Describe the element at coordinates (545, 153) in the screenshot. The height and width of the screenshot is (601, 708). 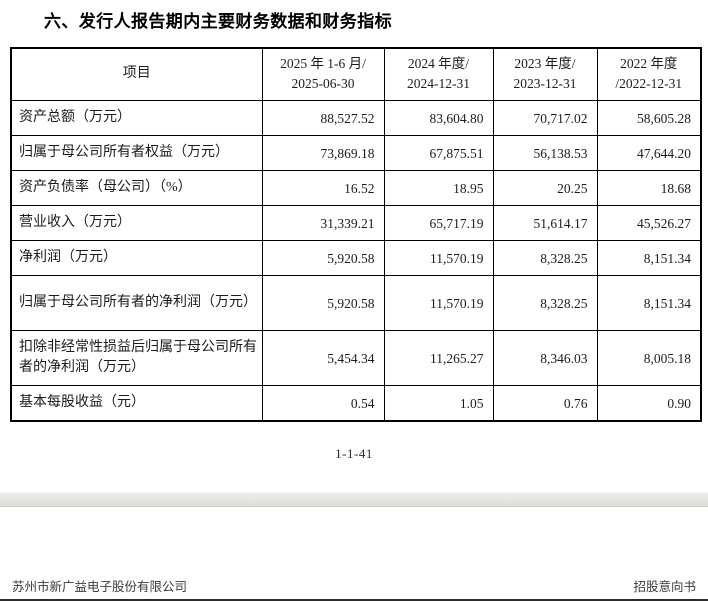
I see `cell-value: 56,138.53` at that location.